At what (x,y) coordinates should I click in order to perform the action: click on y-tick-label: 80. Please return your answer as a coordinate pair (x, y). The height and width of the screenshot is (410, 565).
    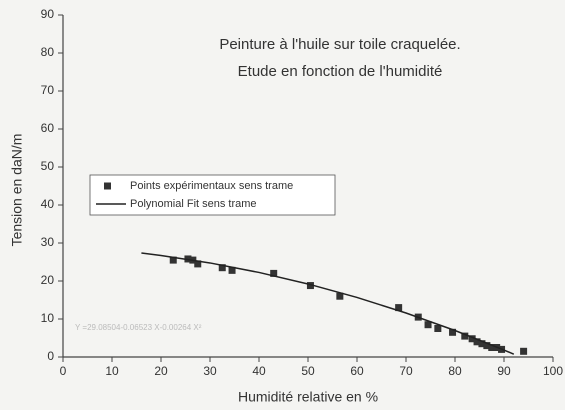
    Looking at the image, I should click on (48, 52).